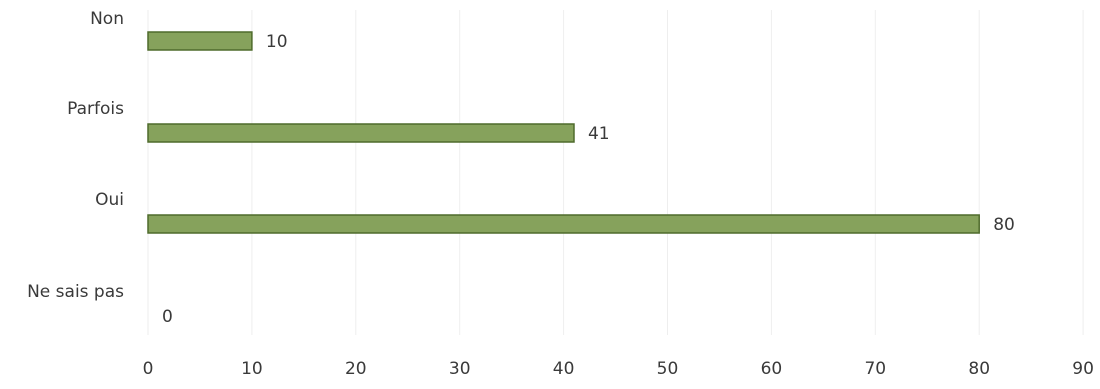 This screenshot has height=389, width=1100. What do you see at coordinates (563, 224) in the screenshot?
I see `bar-oui` at bounding box center [563, 224].